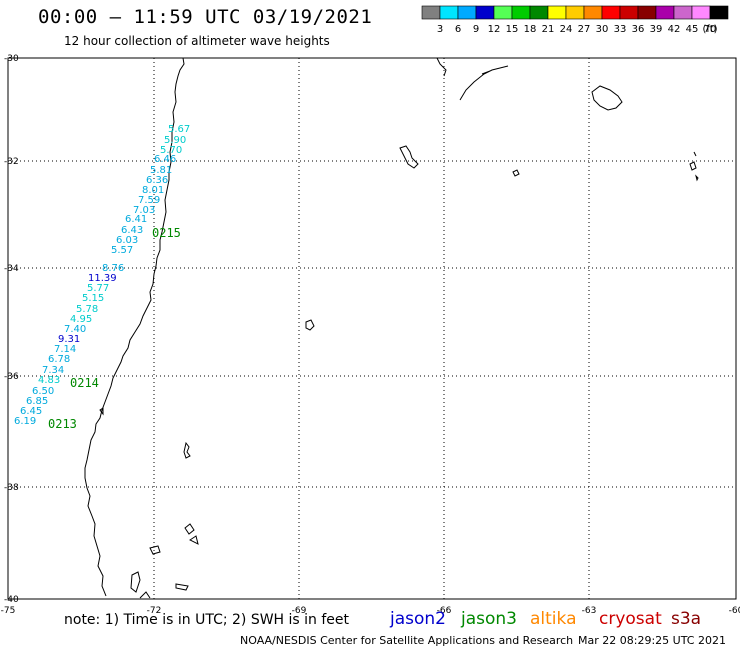 The image size is (740, 650). I want to click on legend-label: 39, so click(656, 29).